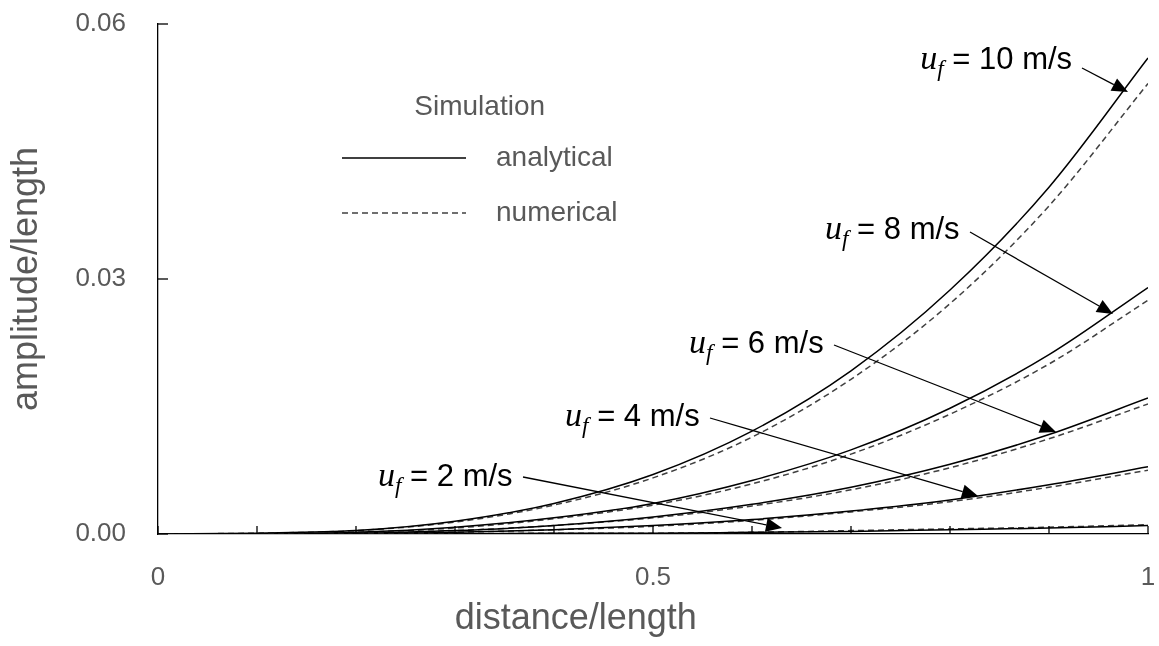 The image size is (1159, 646). I want to click on y-tick-label: 0.06, so click(100, 22).